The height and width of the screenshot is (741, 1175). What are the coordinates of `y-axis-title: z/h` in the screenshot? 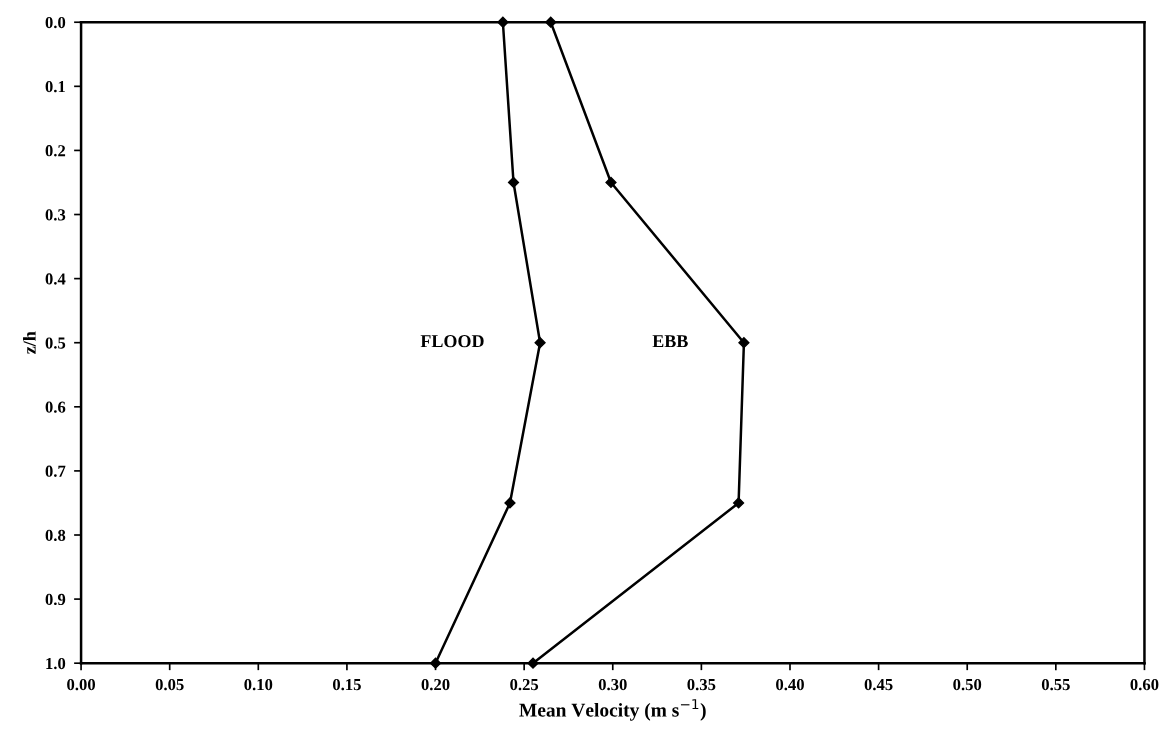 It's located at (29, 342).